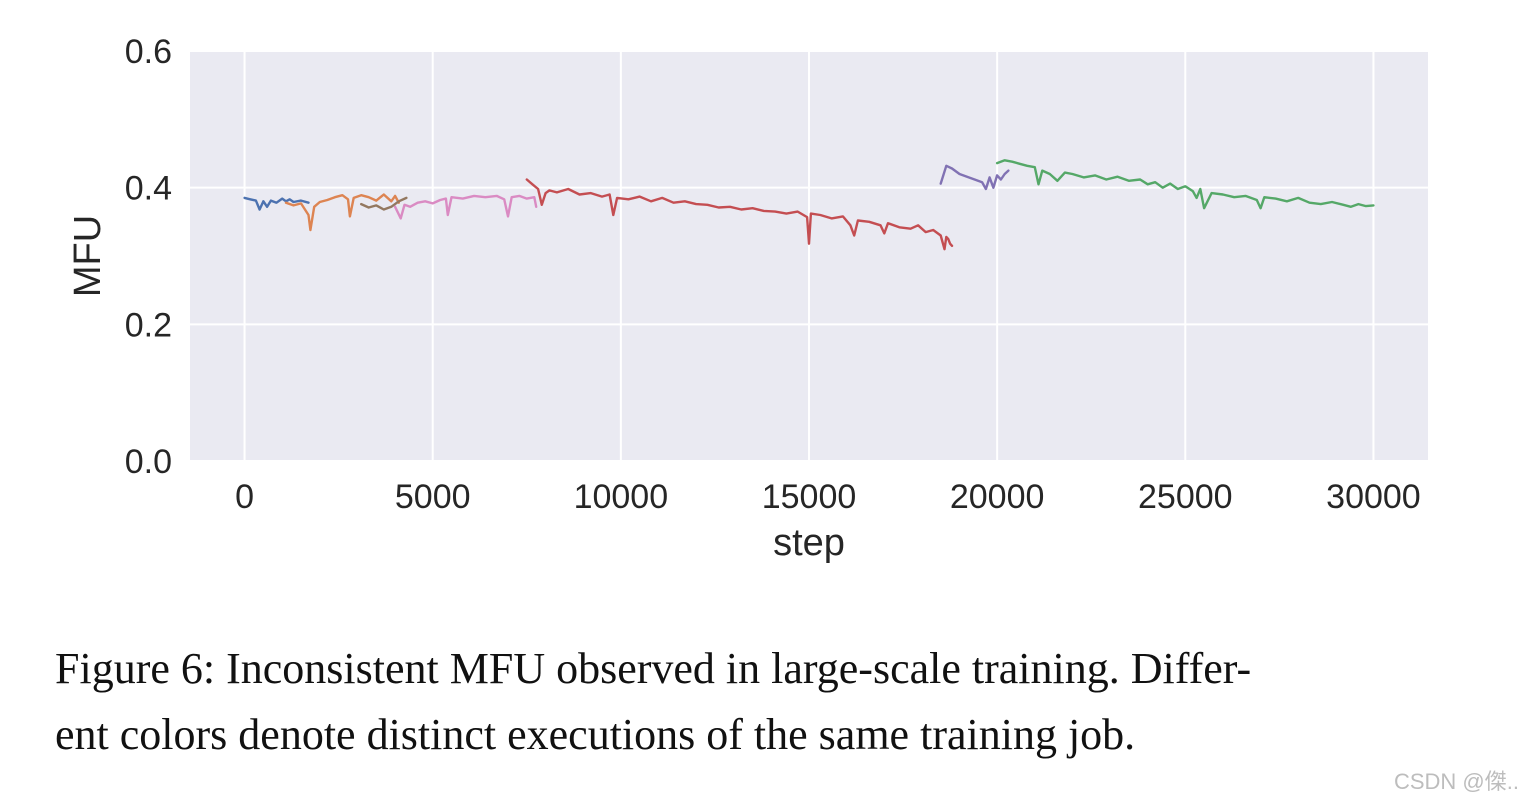 The width and height of the screenshot is (1531, 804). What do you see at coordinates (997, 497) in the screenshot?
I see `x-tick-label: 20000` at bounding box center [997, 497].